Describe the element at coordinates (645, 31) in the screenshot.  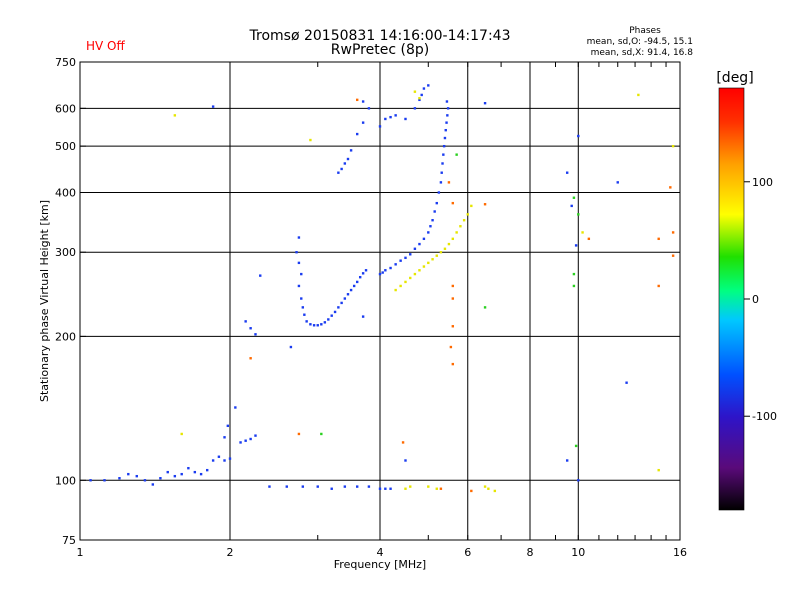
I see `phases-title: Phases` at that location.